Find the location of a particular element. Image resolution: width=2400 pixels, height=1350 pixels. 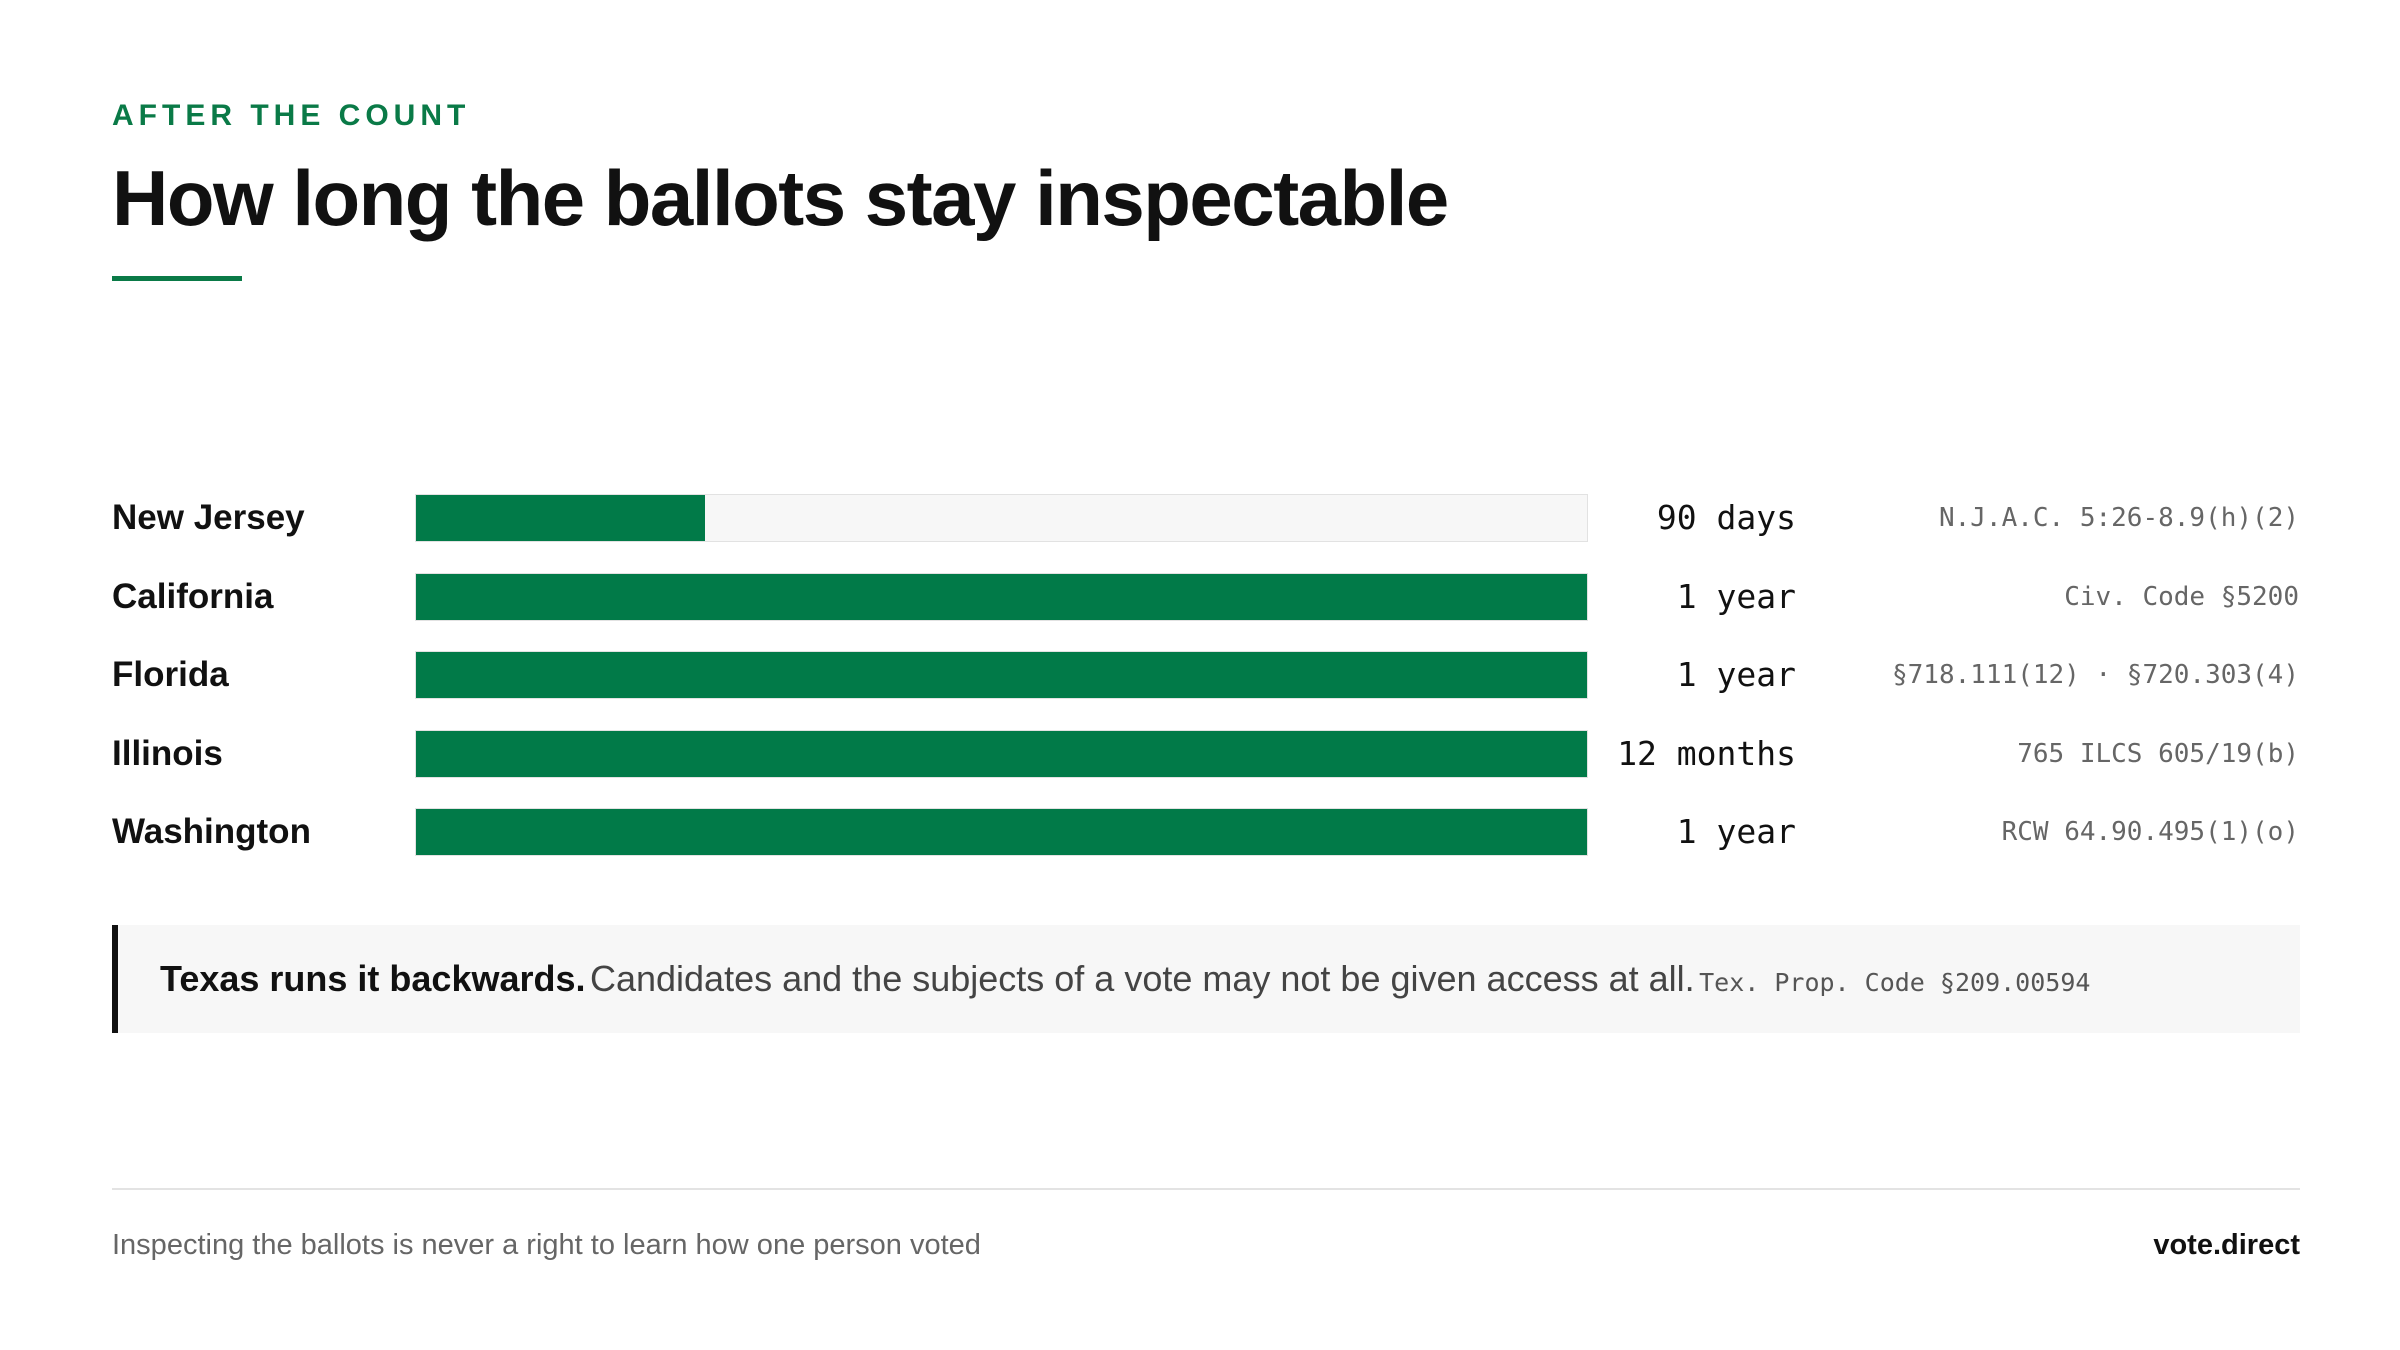

footer-divider is located at coordinates (1206, 1189).